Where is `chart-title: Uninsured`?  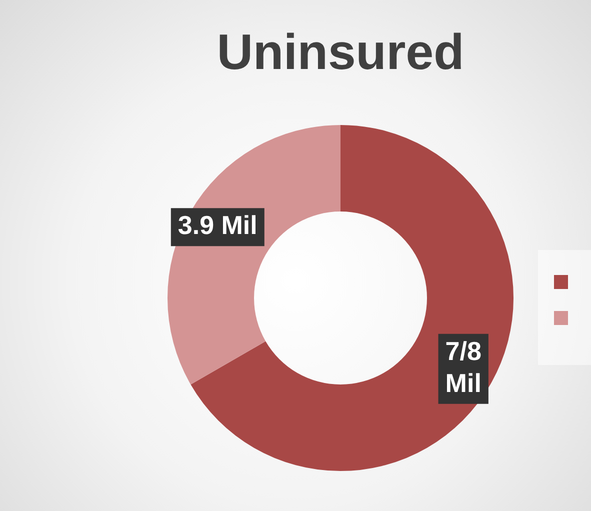
chart-title: Uninsured is located at coordinates (340, 52).